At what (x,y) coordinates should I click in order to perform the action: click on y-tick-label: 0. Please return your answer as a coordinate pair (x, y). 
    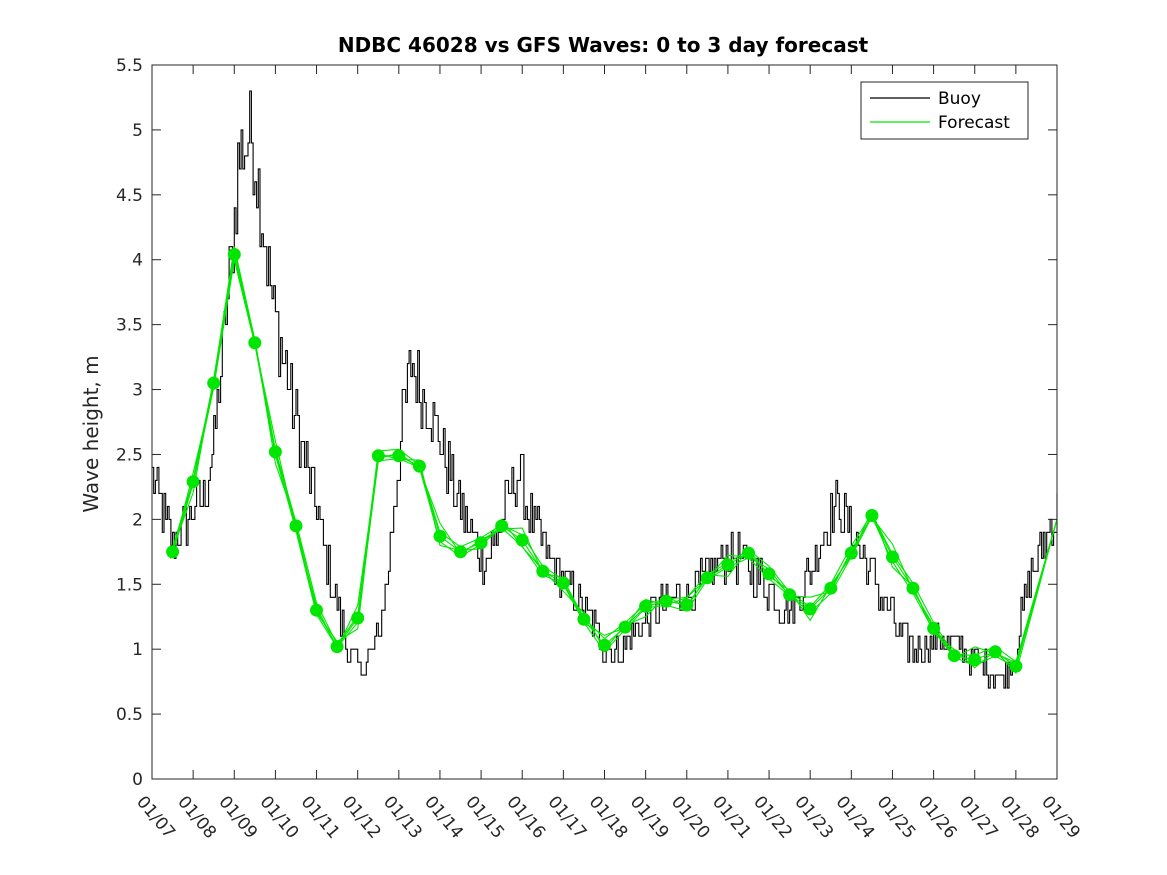
    Looking at the image, I should click on (137, 780).